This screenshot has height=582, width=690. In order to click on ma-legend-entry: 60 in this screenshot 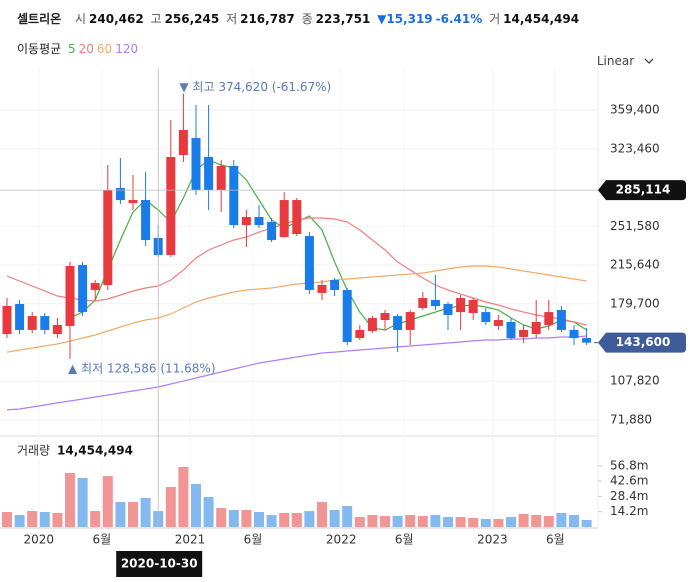, I will do `click(104, 49)`.